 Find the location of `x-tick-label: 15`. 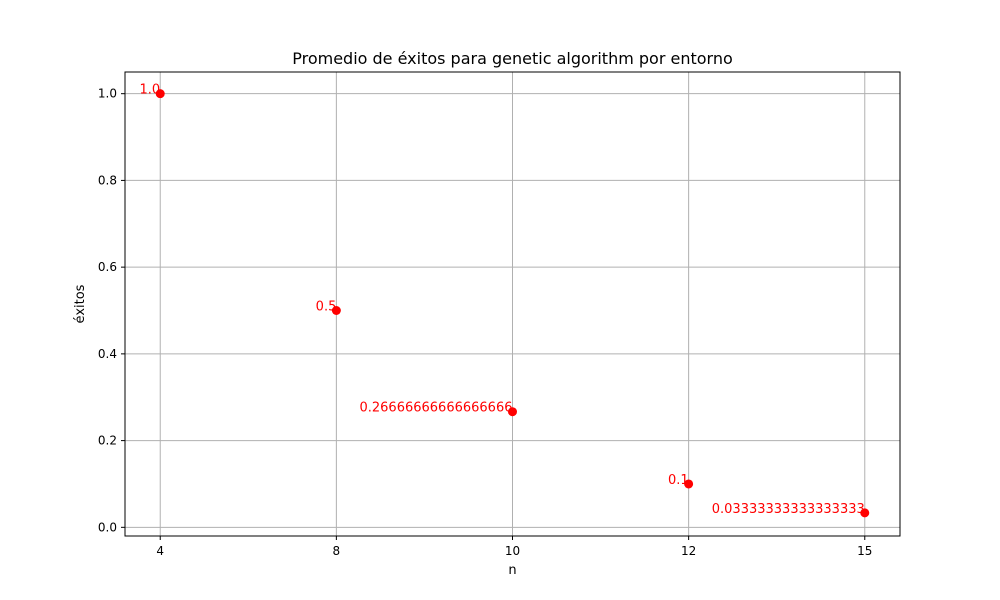

x-tick-label: 15 is located at coordinates (864, 551).